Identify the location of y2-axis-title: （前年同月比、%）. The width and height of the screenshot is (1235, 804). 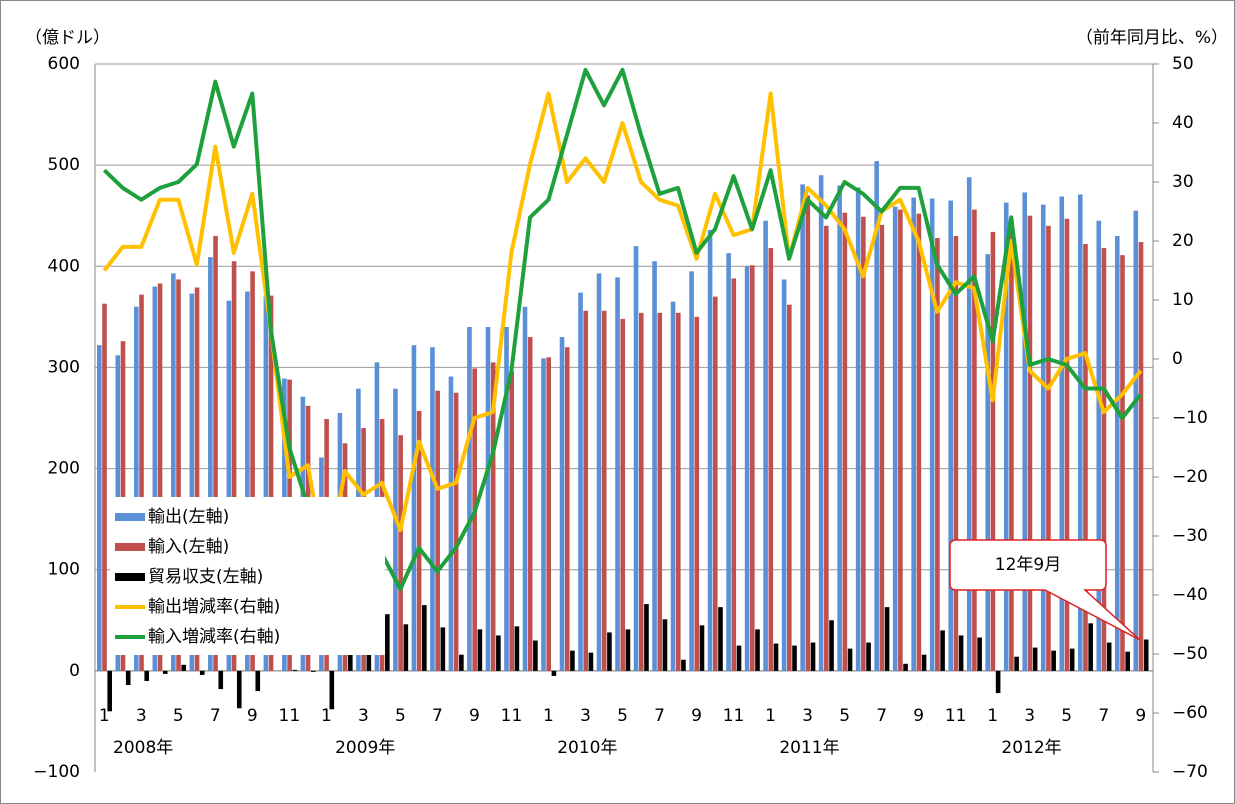
(1152, 38).